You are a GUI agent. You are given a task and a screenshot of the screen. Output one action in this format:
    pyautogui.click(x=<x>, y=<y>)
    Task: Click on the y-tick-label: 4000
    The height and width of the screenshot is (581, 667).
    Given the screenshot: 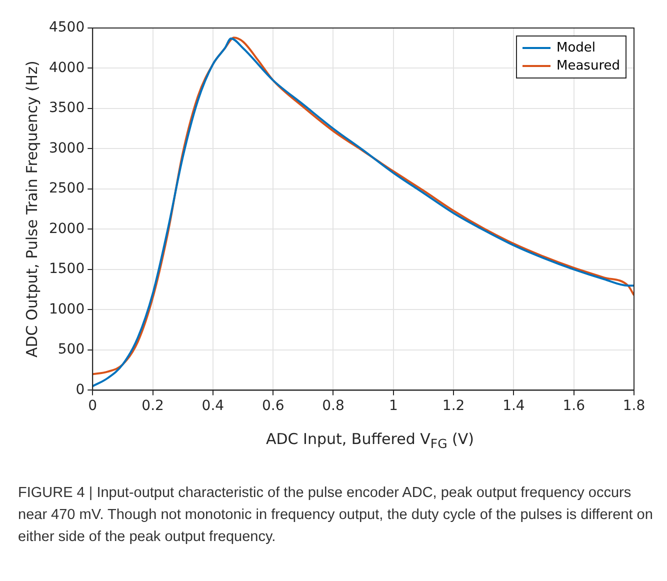 What is the action you would take?
    pyautogui.click(x=66, y=68)
    